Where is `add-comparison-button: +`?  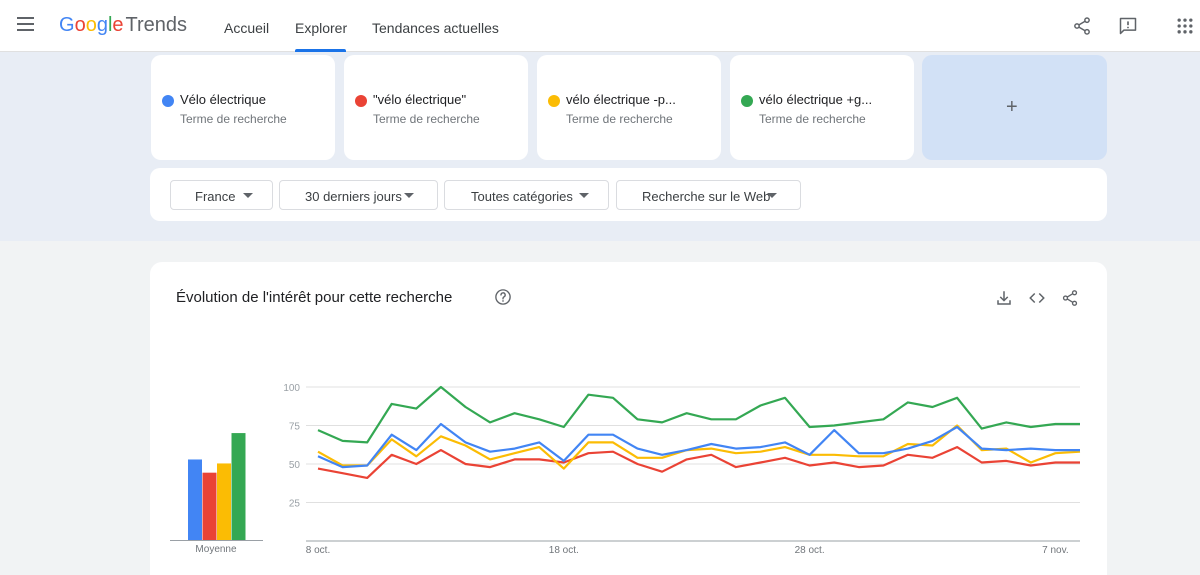 add-comparison-button: + is located at coordinates (1014, 107).